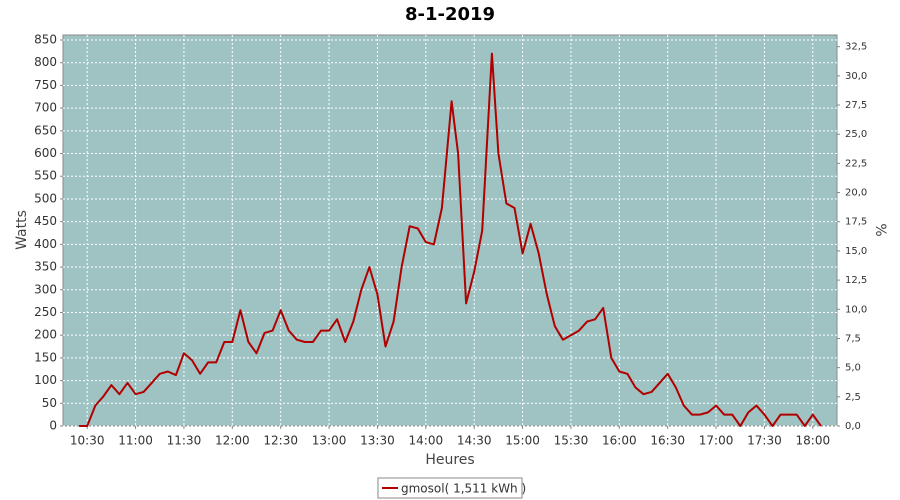 The width and height of the screenshot is (900, 500). What do you see at coordinates (45, 198) in the screenshot?
I see `y-tick-label: 500` at bounding box center [45, 198].